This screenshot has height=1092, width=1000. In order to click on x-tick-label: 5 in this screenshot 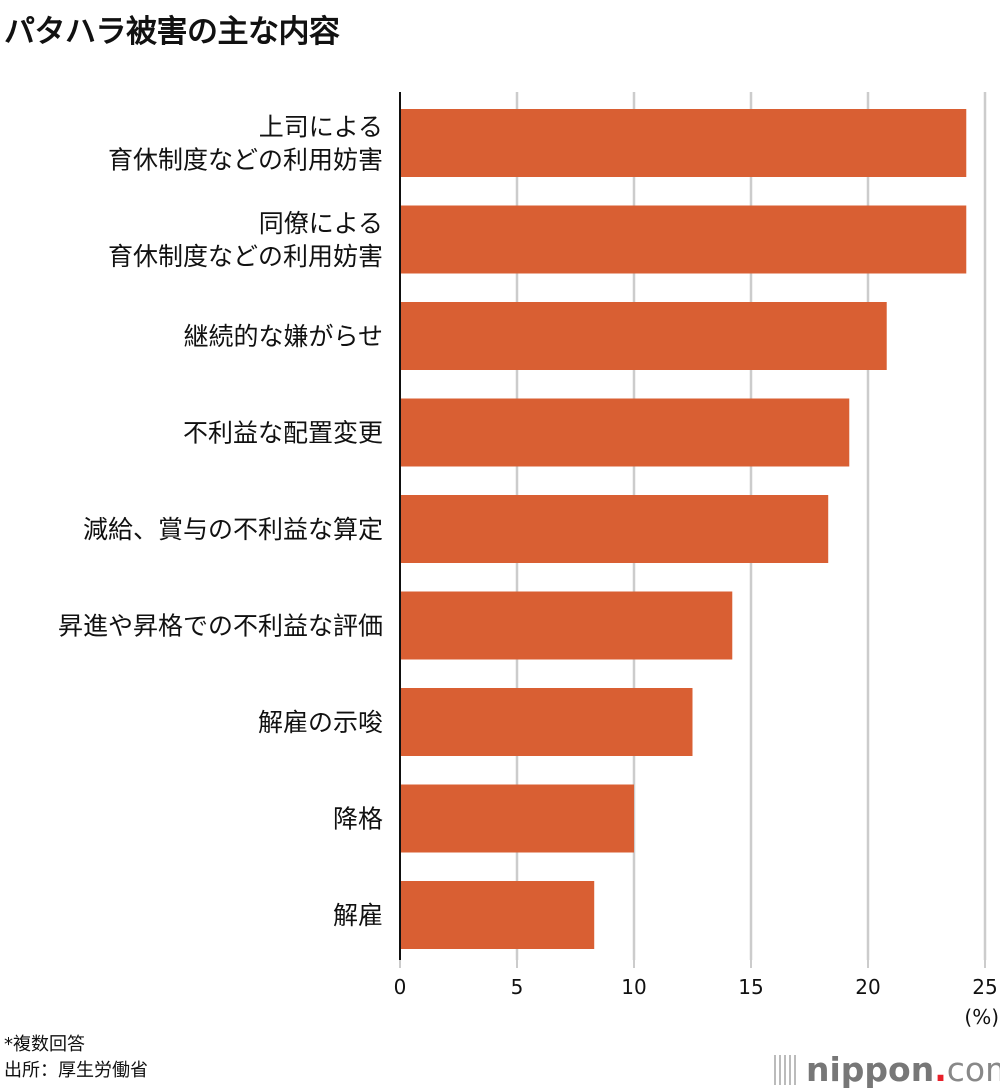, I will do `click(517, 987)`.